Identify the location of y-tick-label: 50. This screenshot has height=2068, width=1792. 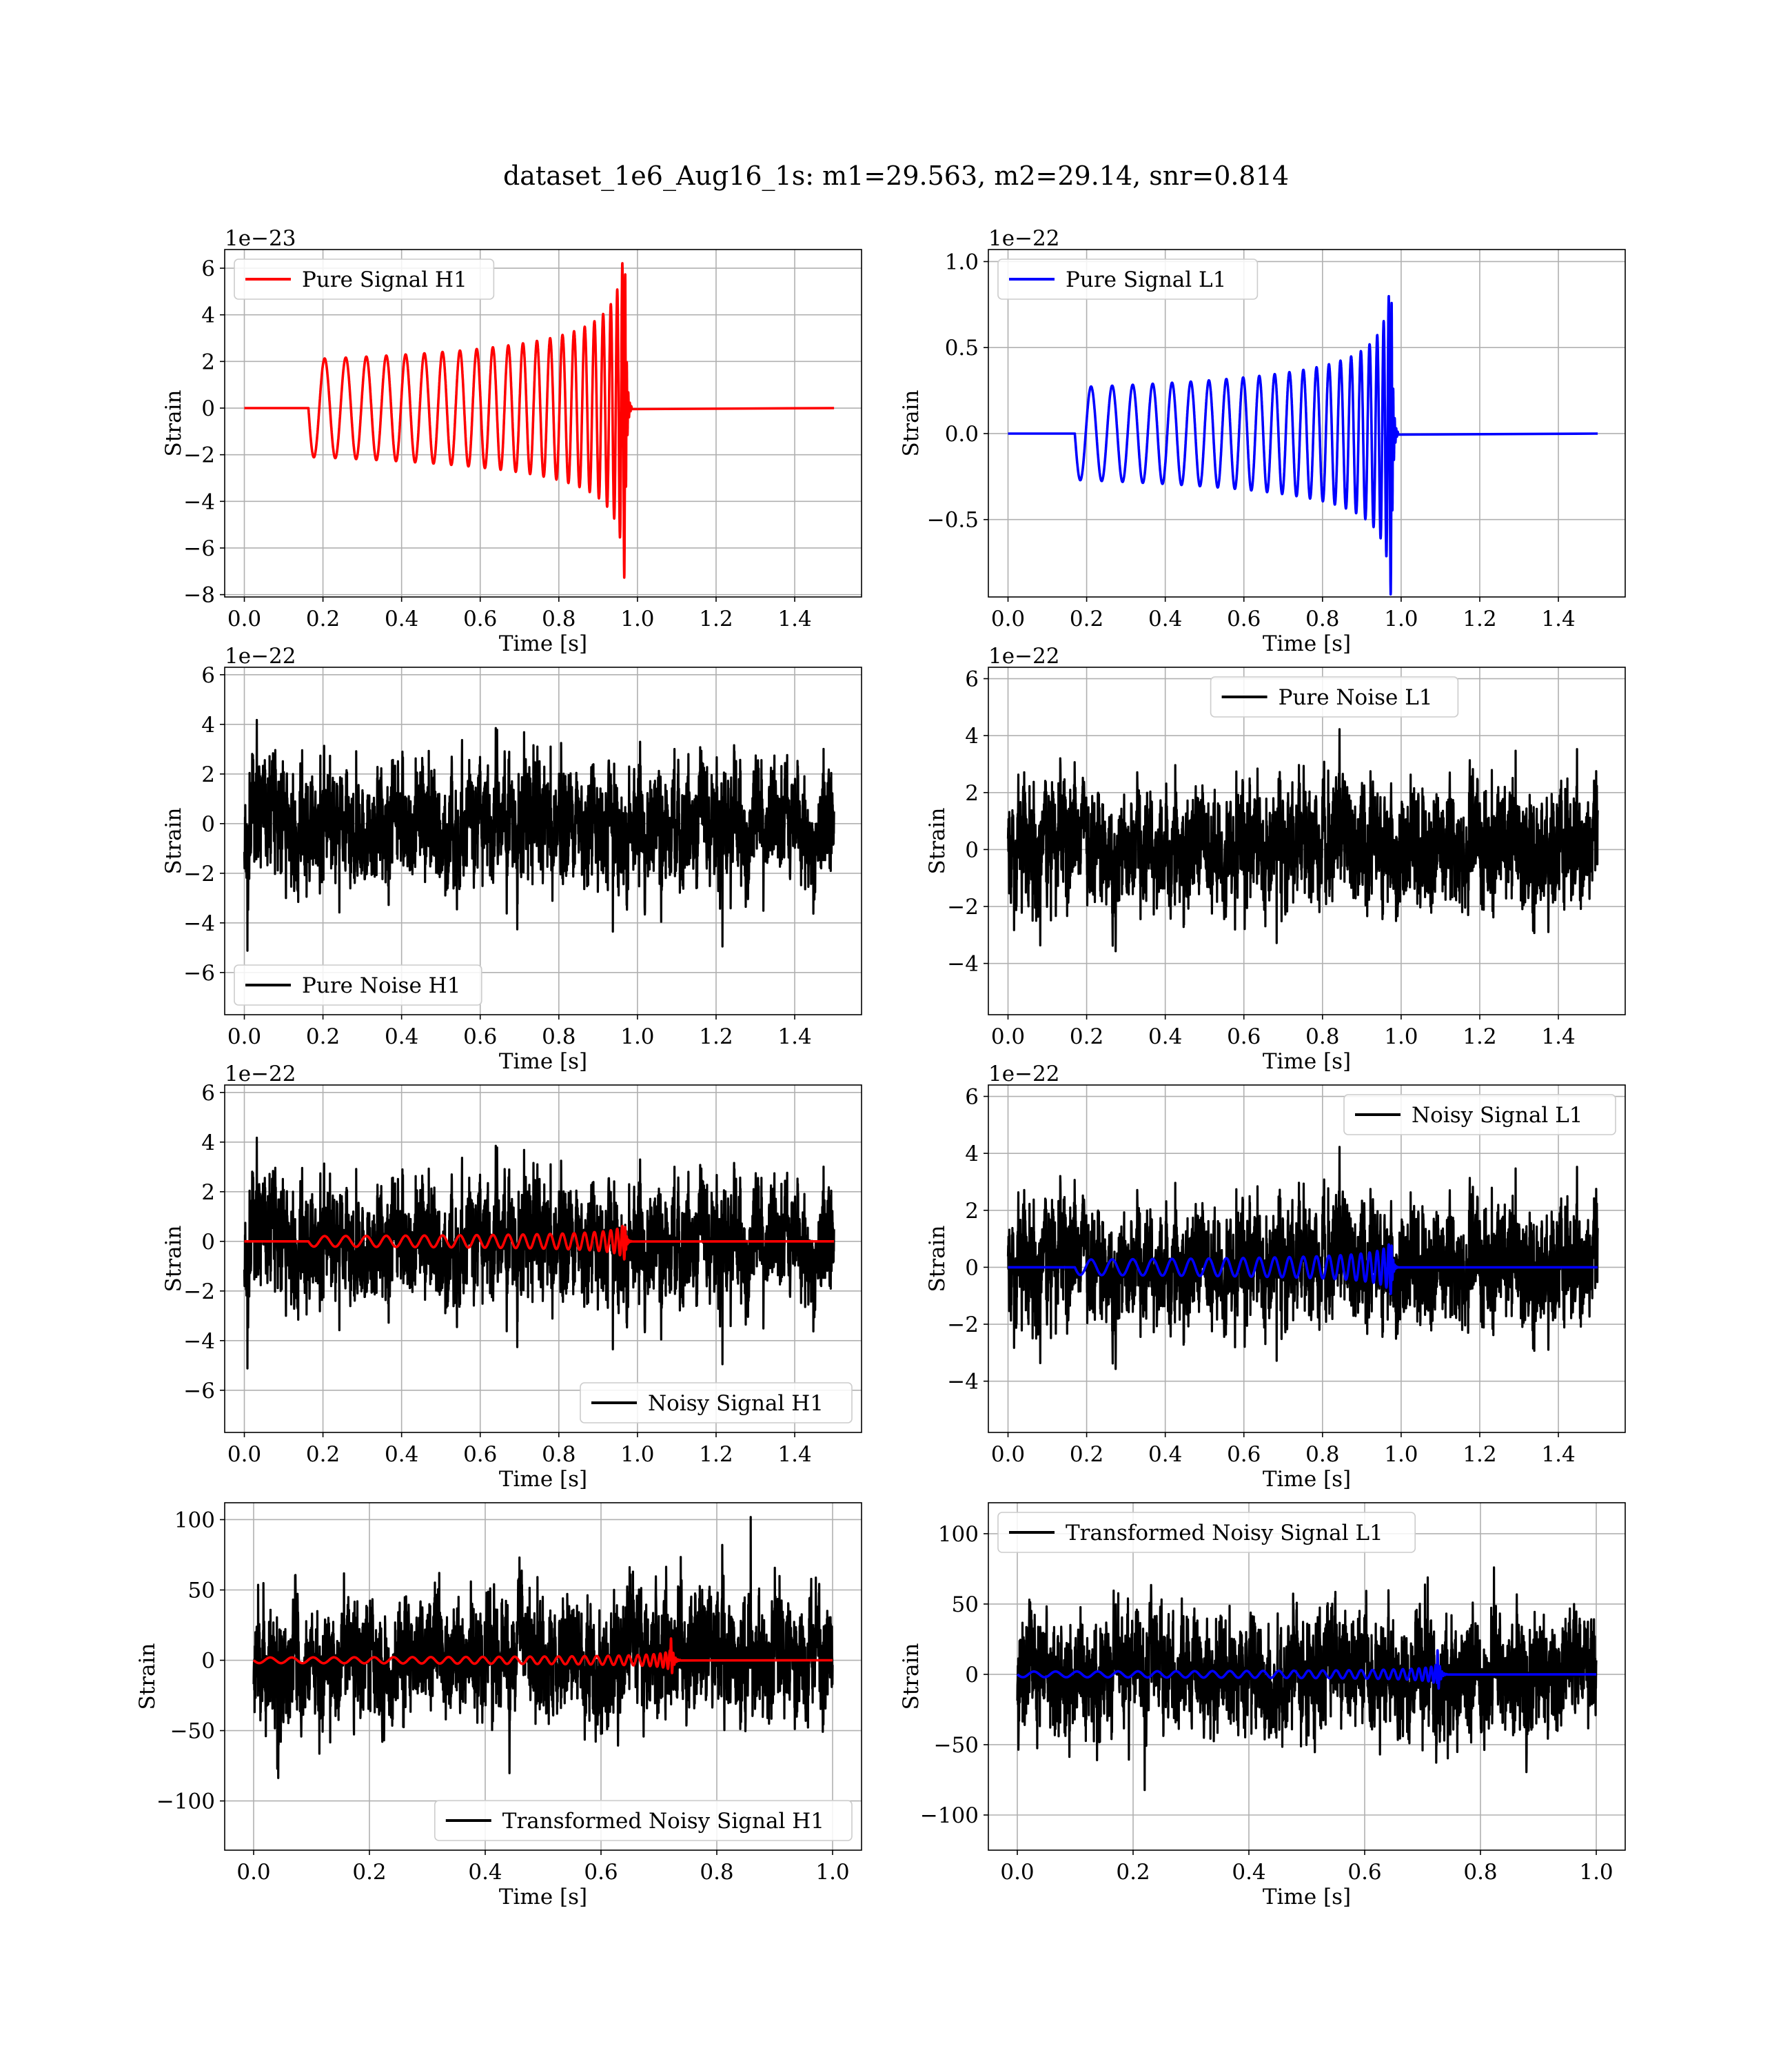
(201, 1591).